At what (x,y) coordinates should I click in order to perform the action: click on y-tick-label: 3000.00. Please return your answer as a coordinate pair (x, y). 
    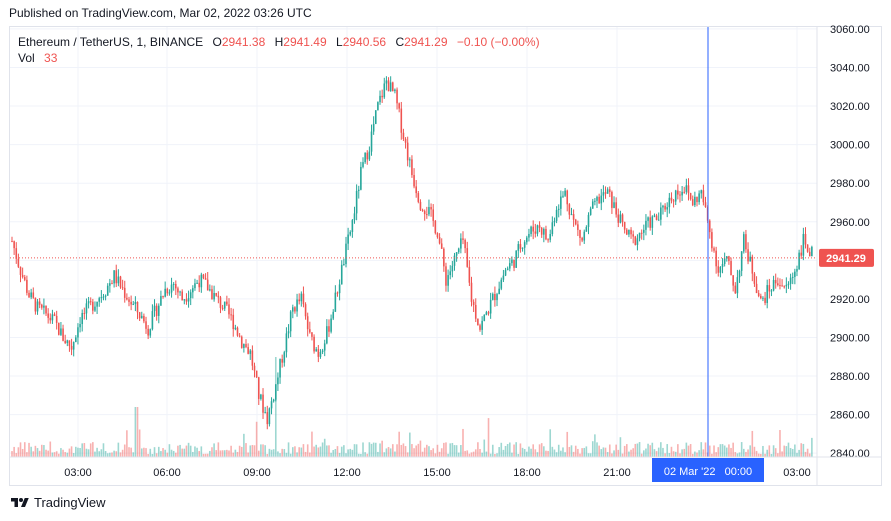
    Looking at the image, I should click on (850, 146).